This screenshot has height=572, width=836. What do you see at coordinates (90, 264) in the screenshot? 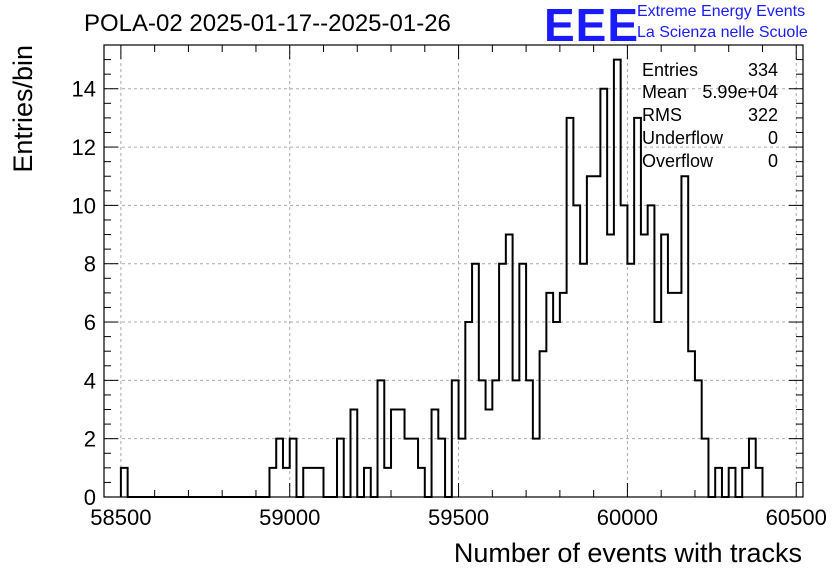
I see `y-tick-label: 8` at bounding box center [90, 264].